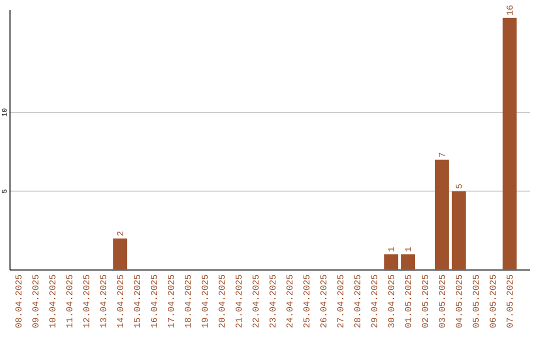  What do you see at coordinates (52, 301) in the screenshot?
I see `x-tick-label: 10.04.2025` at bounding box center [52, 301].